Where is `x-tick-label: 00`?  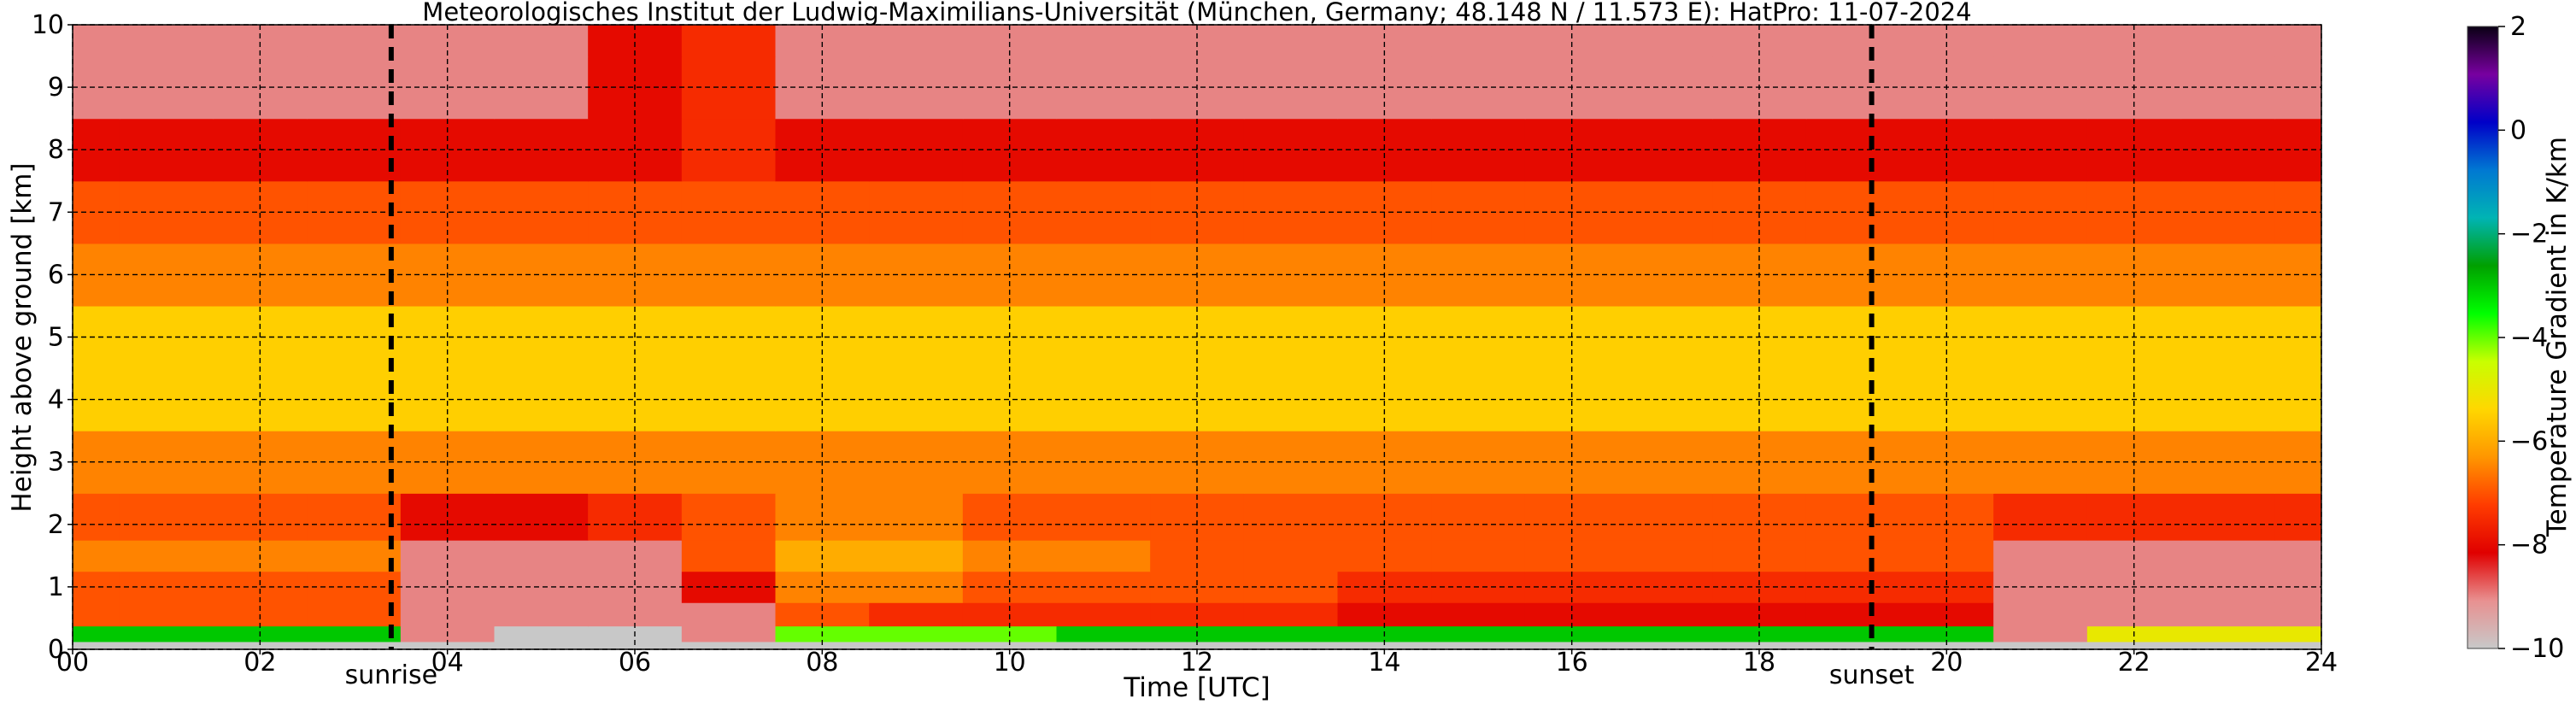 x-tick-label: 00 is located at coordinates (72, 663).